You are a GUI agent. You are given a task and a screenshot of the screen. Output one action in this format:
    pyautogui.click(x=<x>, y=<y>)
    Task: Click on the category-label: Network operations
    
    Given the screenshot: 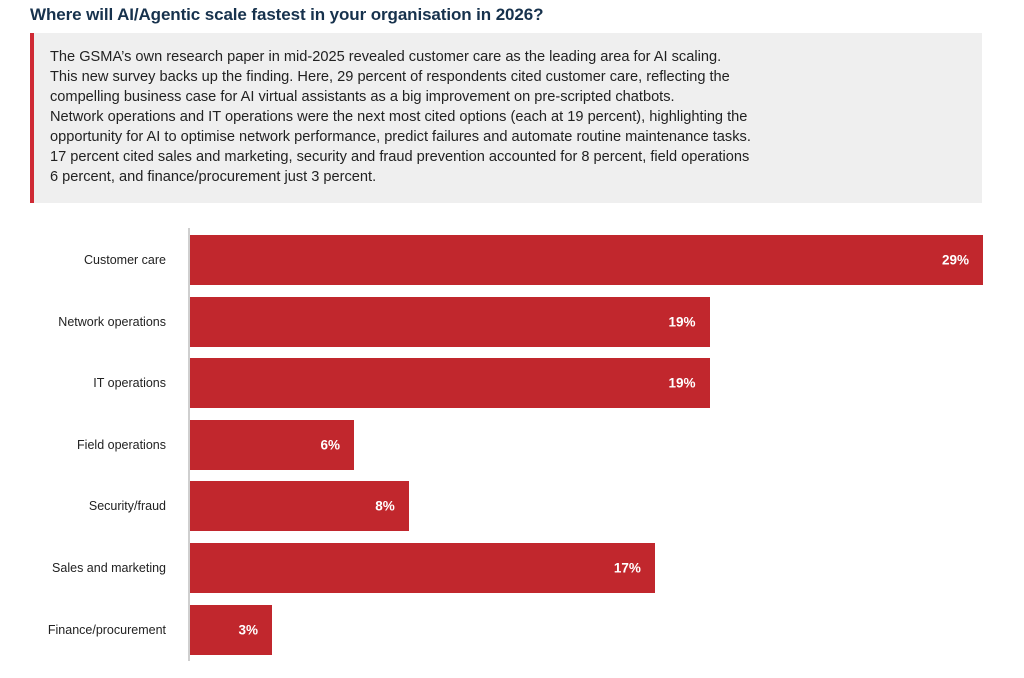 What is the action you would take?
    pyautogui.click(x=112, y=321)
    